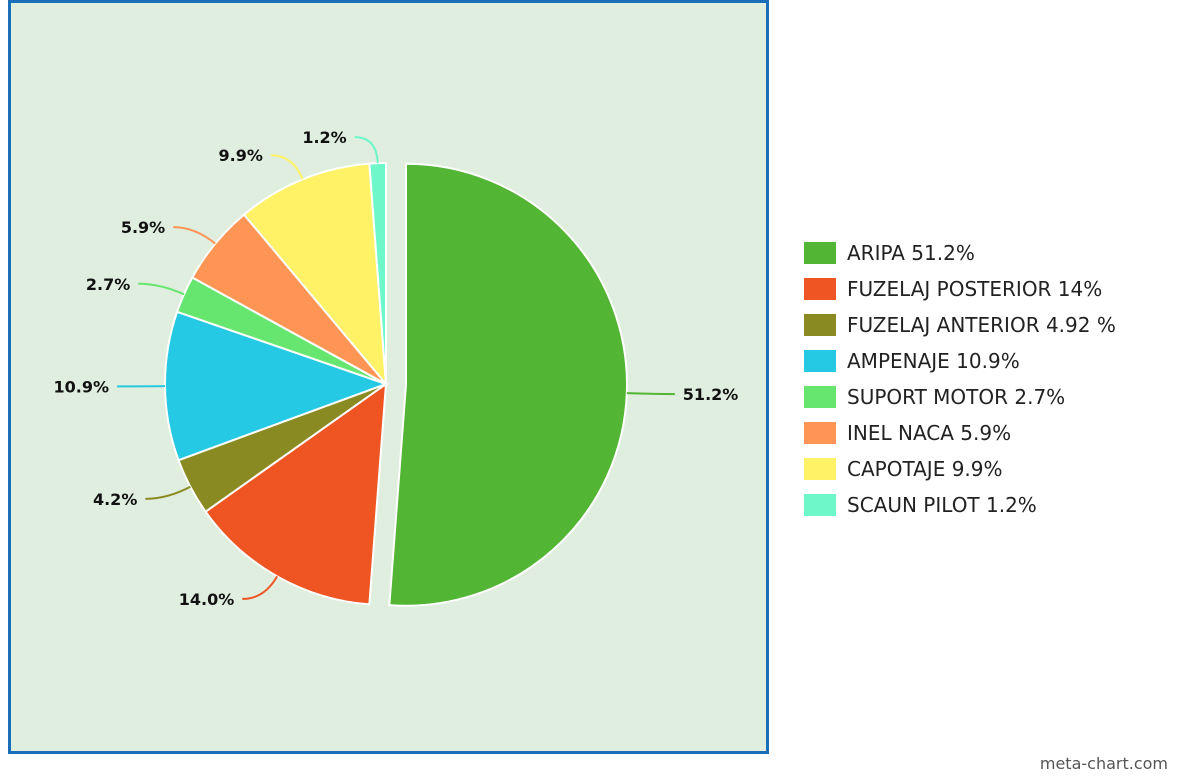 The image size is (1186, 777). I want to click on legend-label: AMPENAJE 10.9%, so click(933, 361).